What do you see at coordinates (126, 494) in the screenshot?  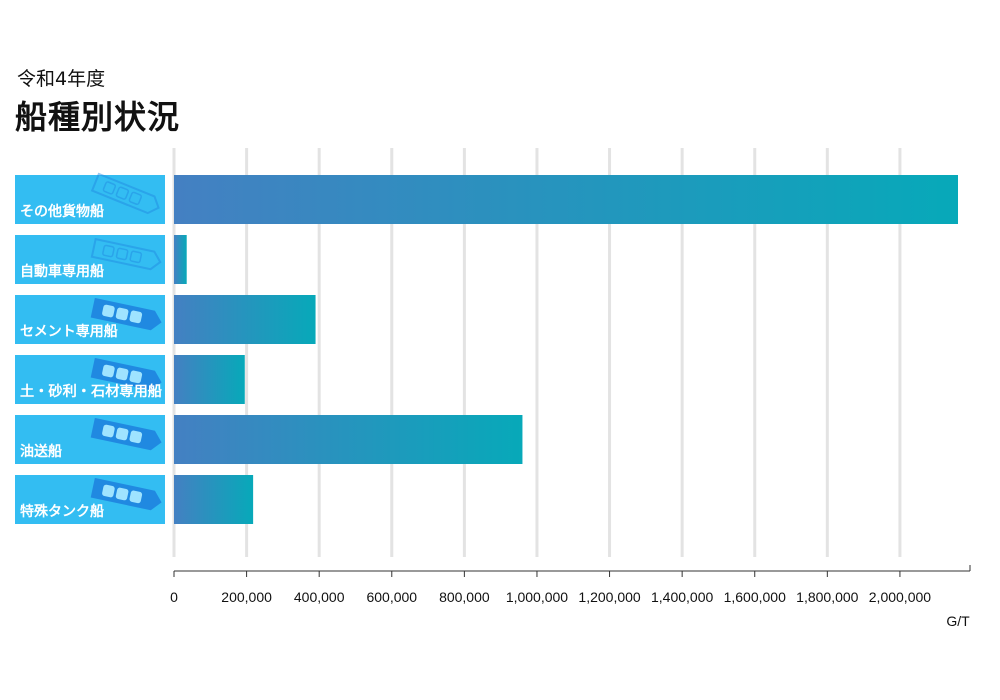 I see `special-tanker-icon` at bounding box center [126, 494].